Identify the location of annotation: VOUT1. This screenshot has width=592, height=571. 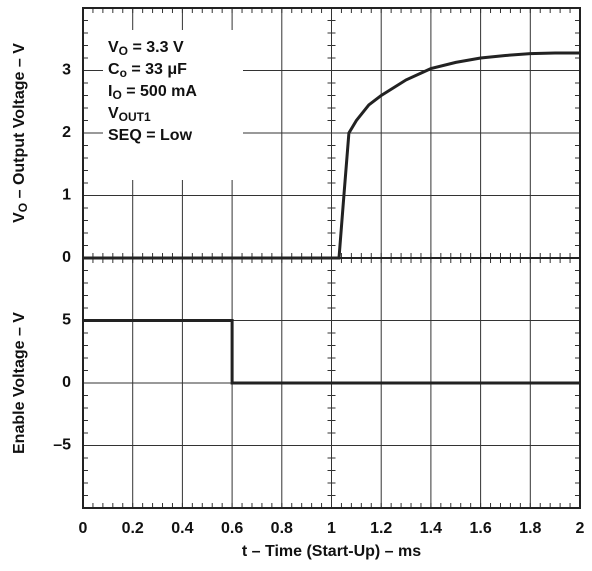
(129, 114).